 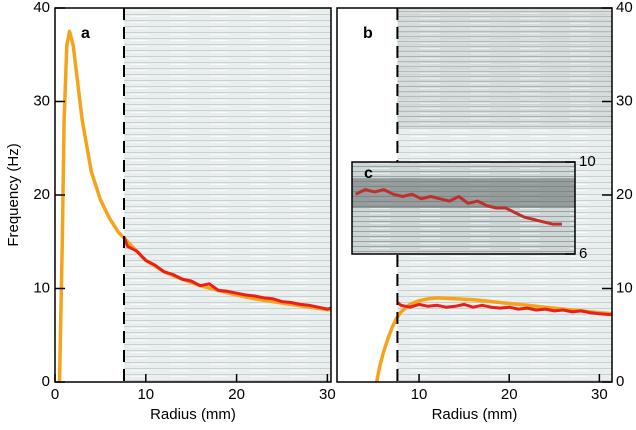 I want to click on x-tick-label: 0, so click(x=55, y=394).